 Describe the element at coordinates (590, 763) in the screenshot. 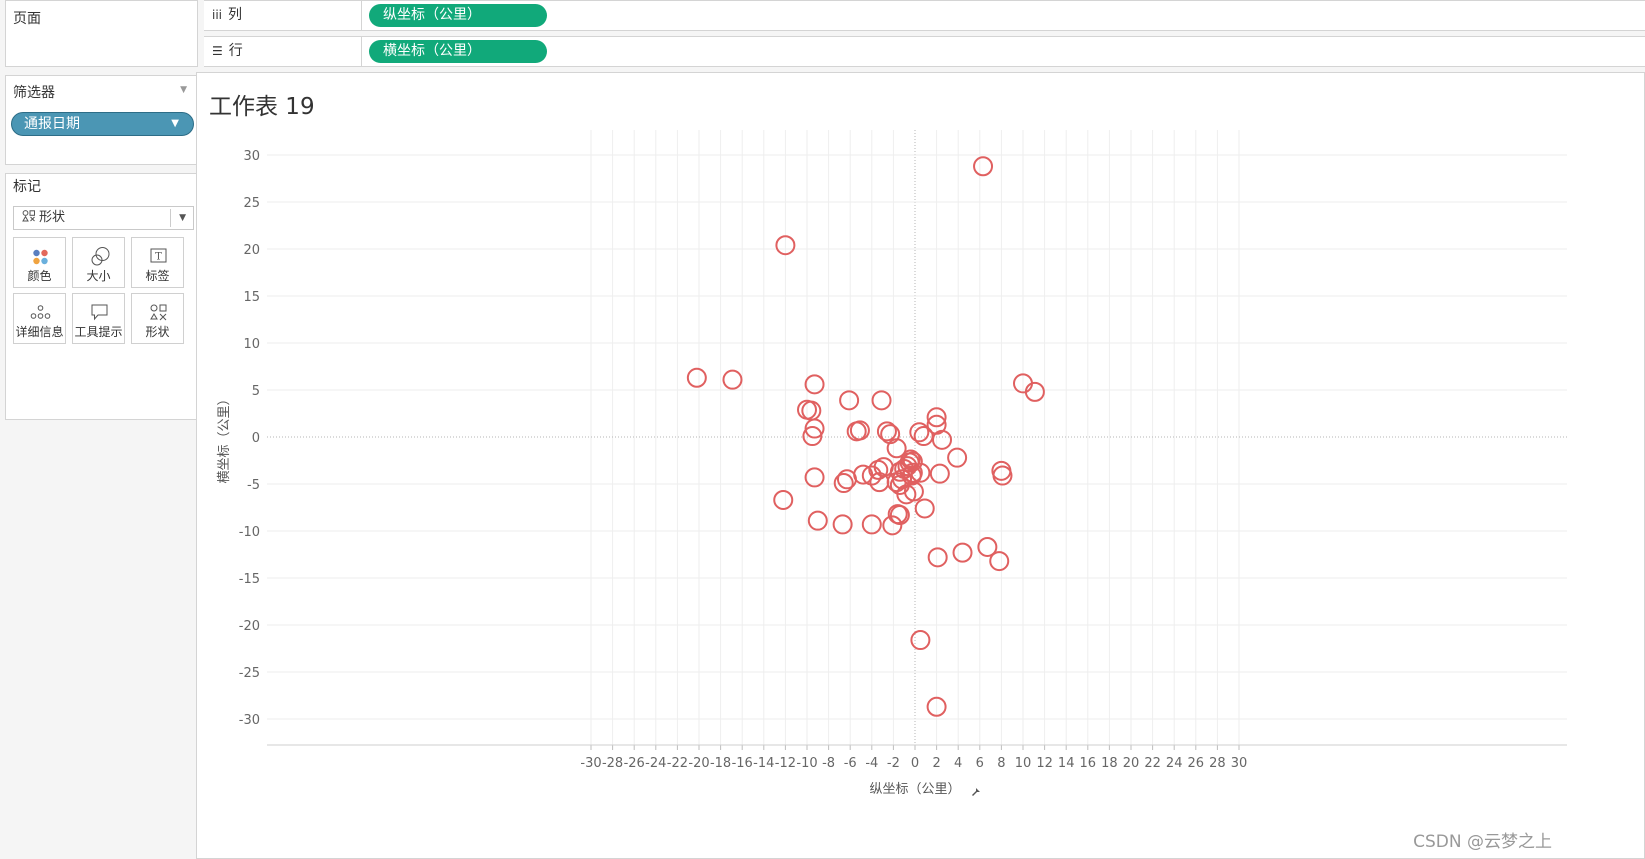

I see `x-tick-label: -30` at that location.